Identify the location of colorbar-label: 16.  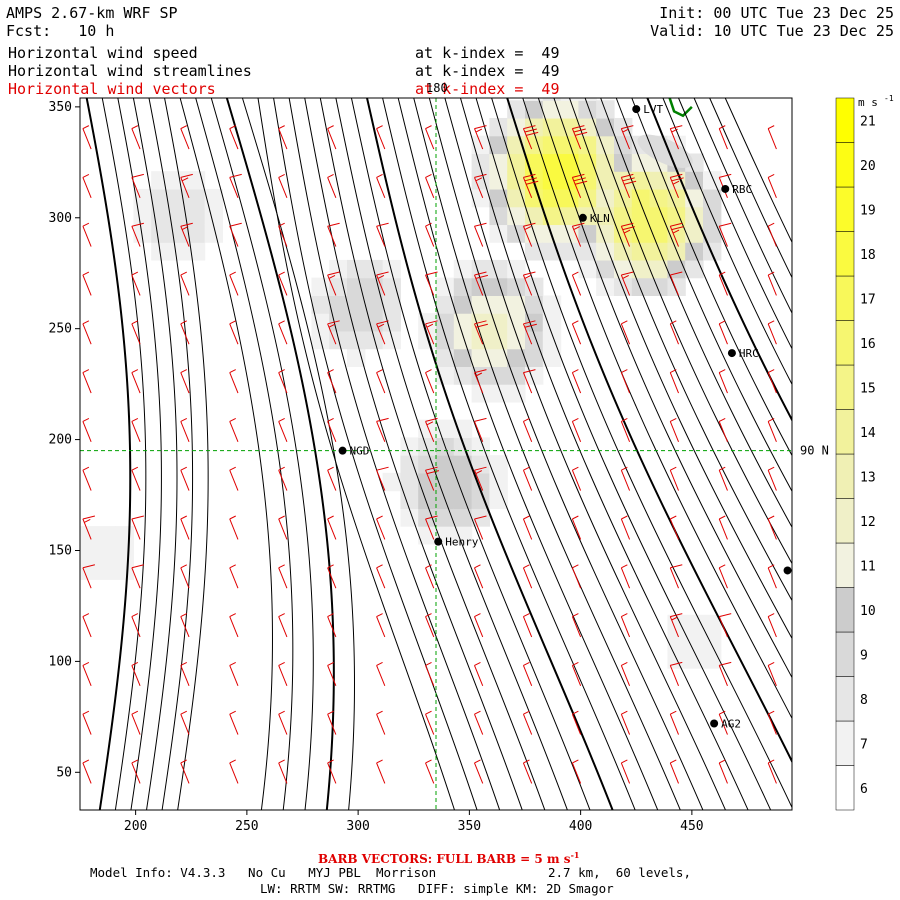
(868, 344).